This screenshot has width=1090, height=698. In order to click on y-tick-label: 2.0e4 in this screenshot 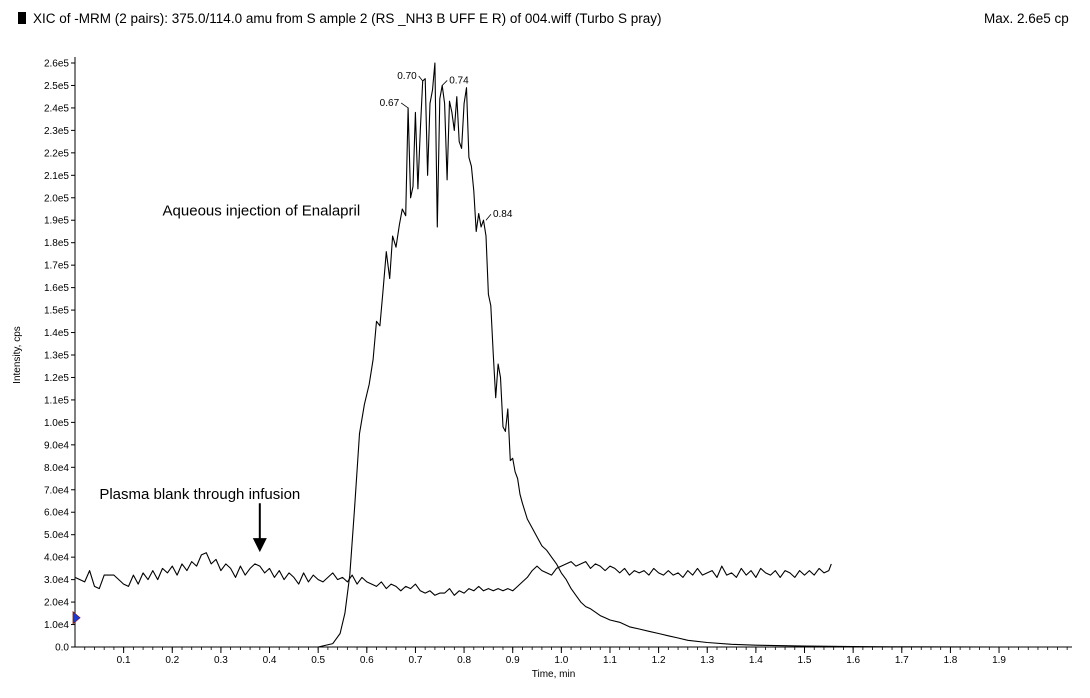, I will do `click(56, 603)`.